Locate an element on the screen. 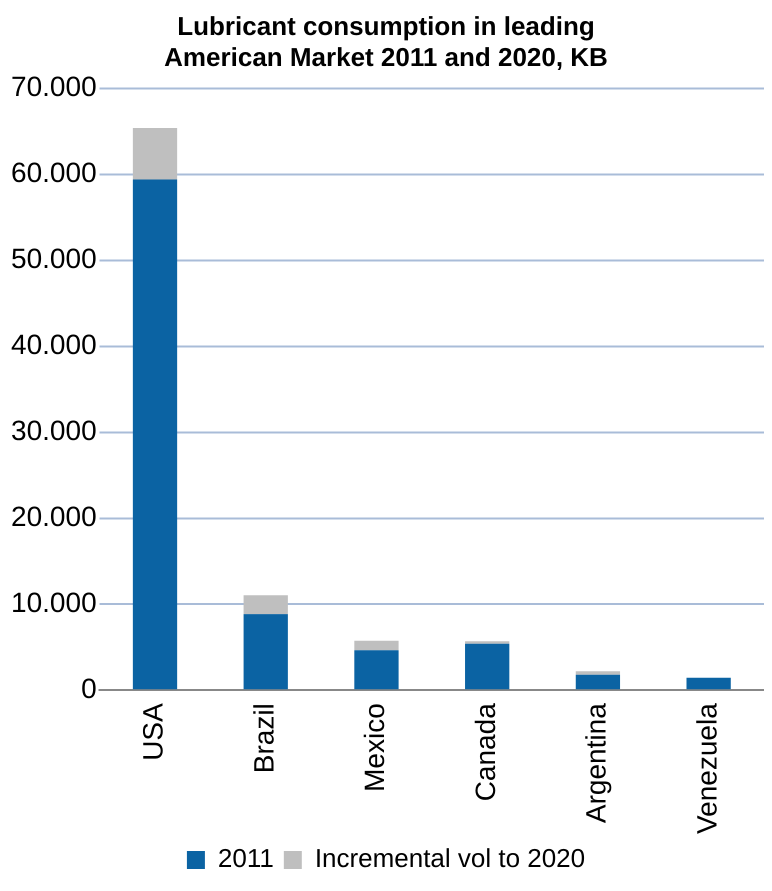 The image size is (772, 891). x-tick-label: Venezuela is located at coordinates (706, 768).